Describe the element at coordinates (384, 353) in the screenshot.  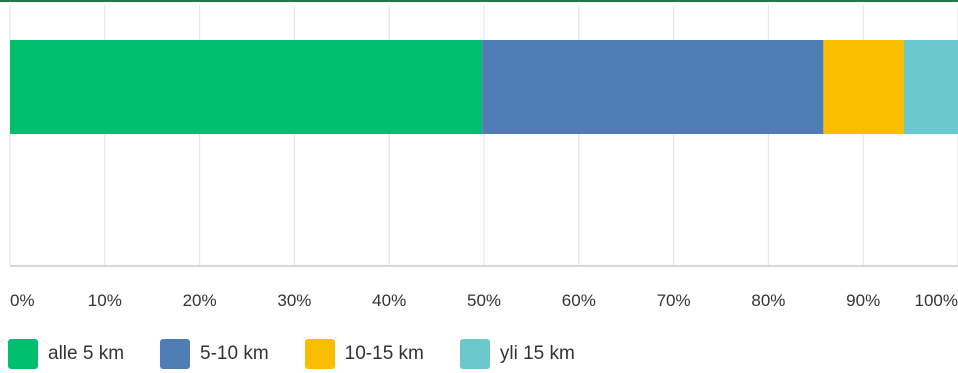
I see `legend-label: 10-15 km` at that location.